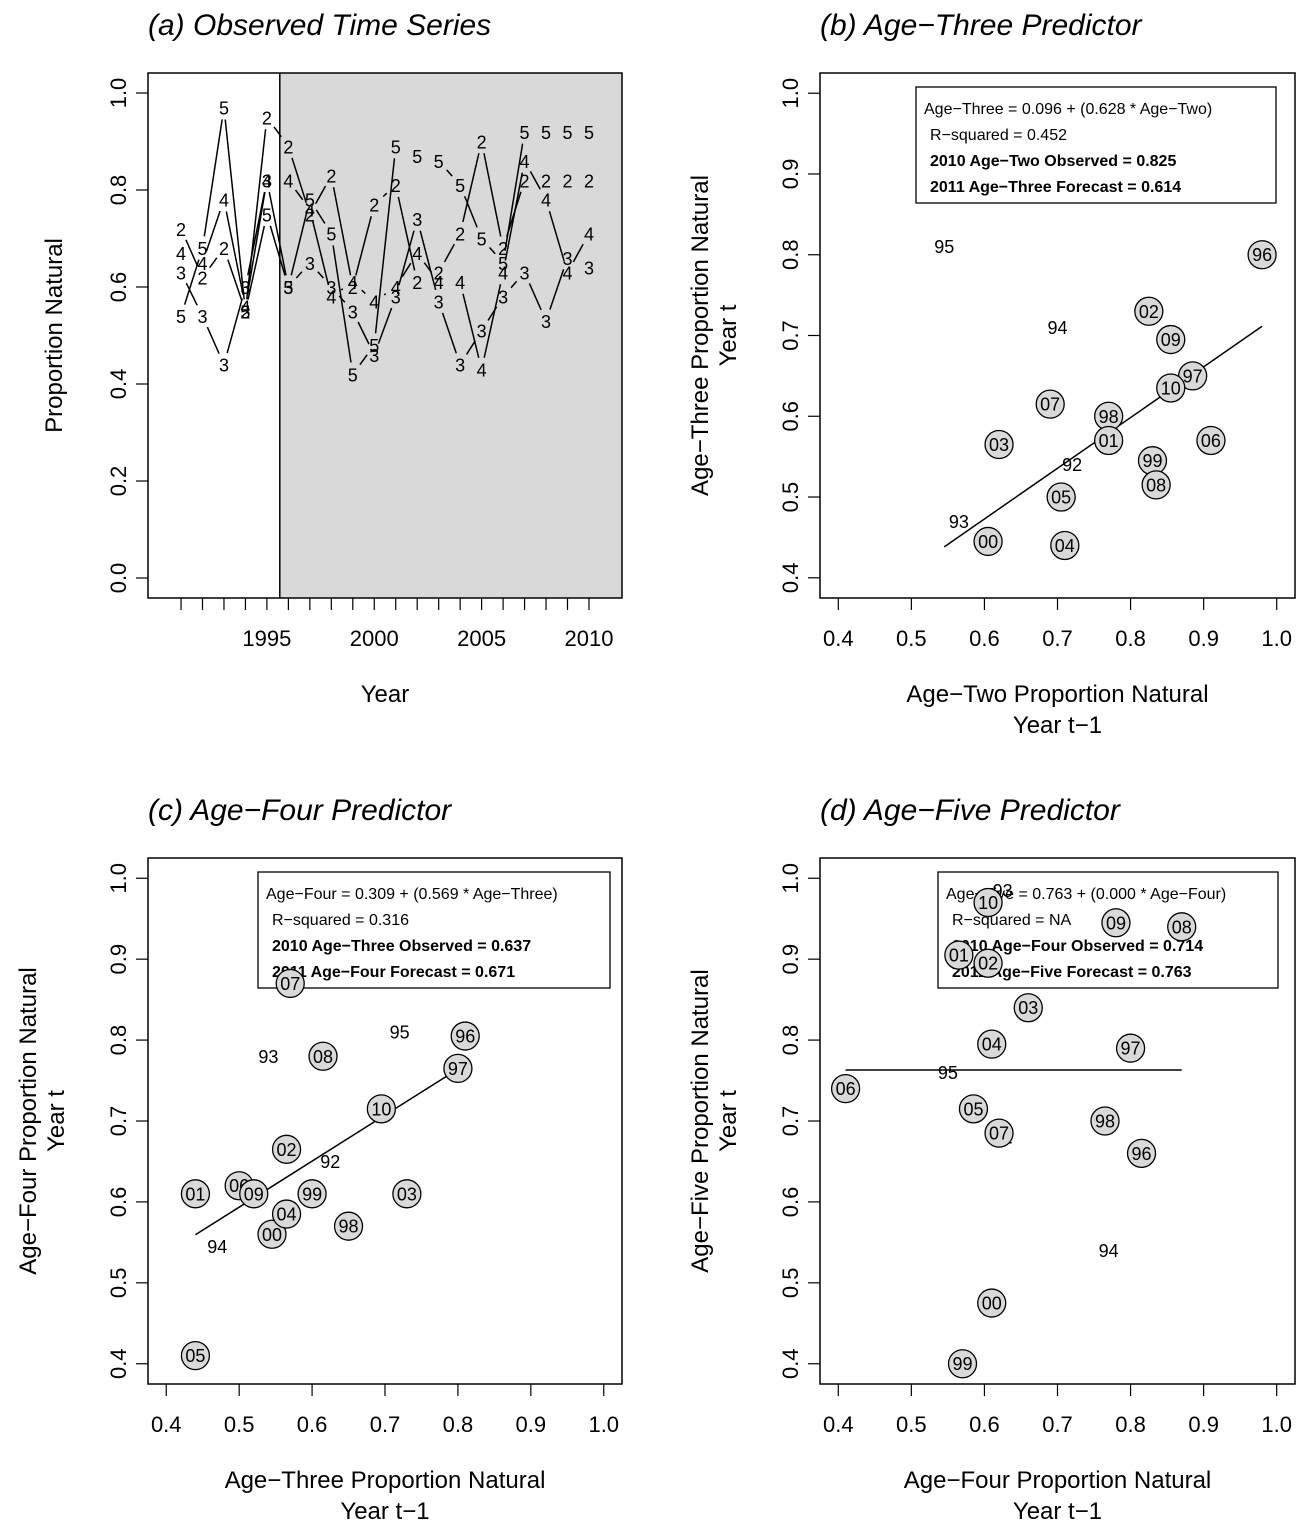 This screenshot has width=1297, height=1521. Describe the element at coordinates (1086, 894) in the screenshot. I see `annotation-line: Age−Five = 0.763 + (0.000 * Age−Four)` at that location.